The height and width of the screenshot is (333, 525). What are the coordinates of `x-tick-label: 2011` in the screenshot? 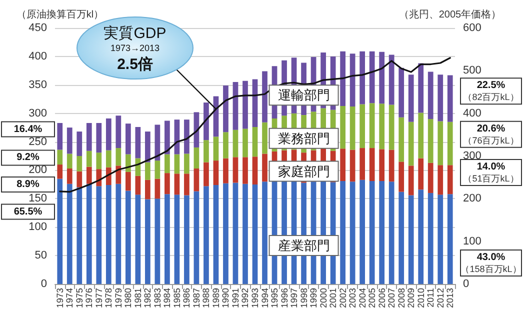 It's located at (431, 298).